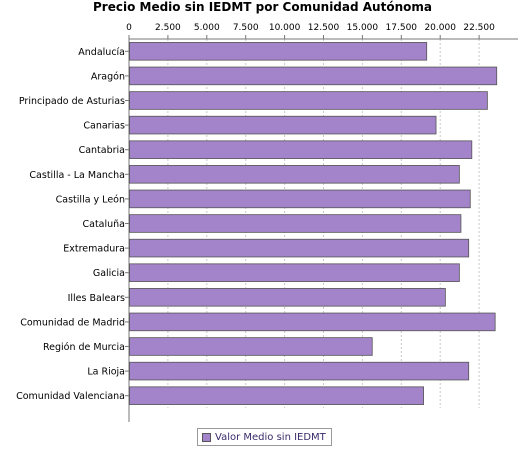 This screenshot has width=525, height=450. What do you see at coordinates (104, 126) in the screenshot?
I see `category-label: Canarias` at bounding box center [104, 126].